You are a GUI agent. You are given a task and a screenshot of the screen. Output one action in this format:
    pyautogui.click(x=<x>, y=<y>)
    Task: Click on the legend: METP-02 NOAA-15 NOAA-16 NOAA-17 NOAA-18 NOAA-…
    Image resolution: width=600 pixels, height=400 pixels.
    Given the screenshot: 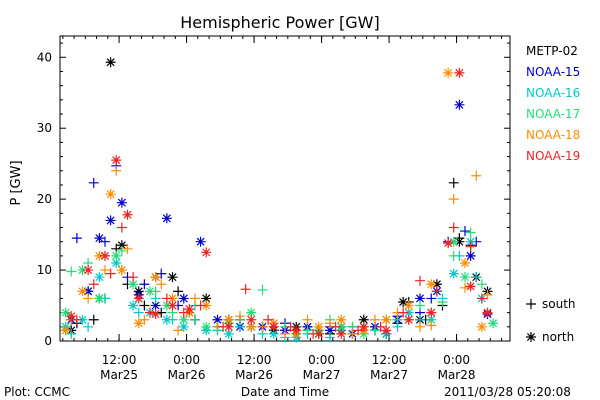 What is the action you would take?
    pyautogui.click(x=553, y=194)
    